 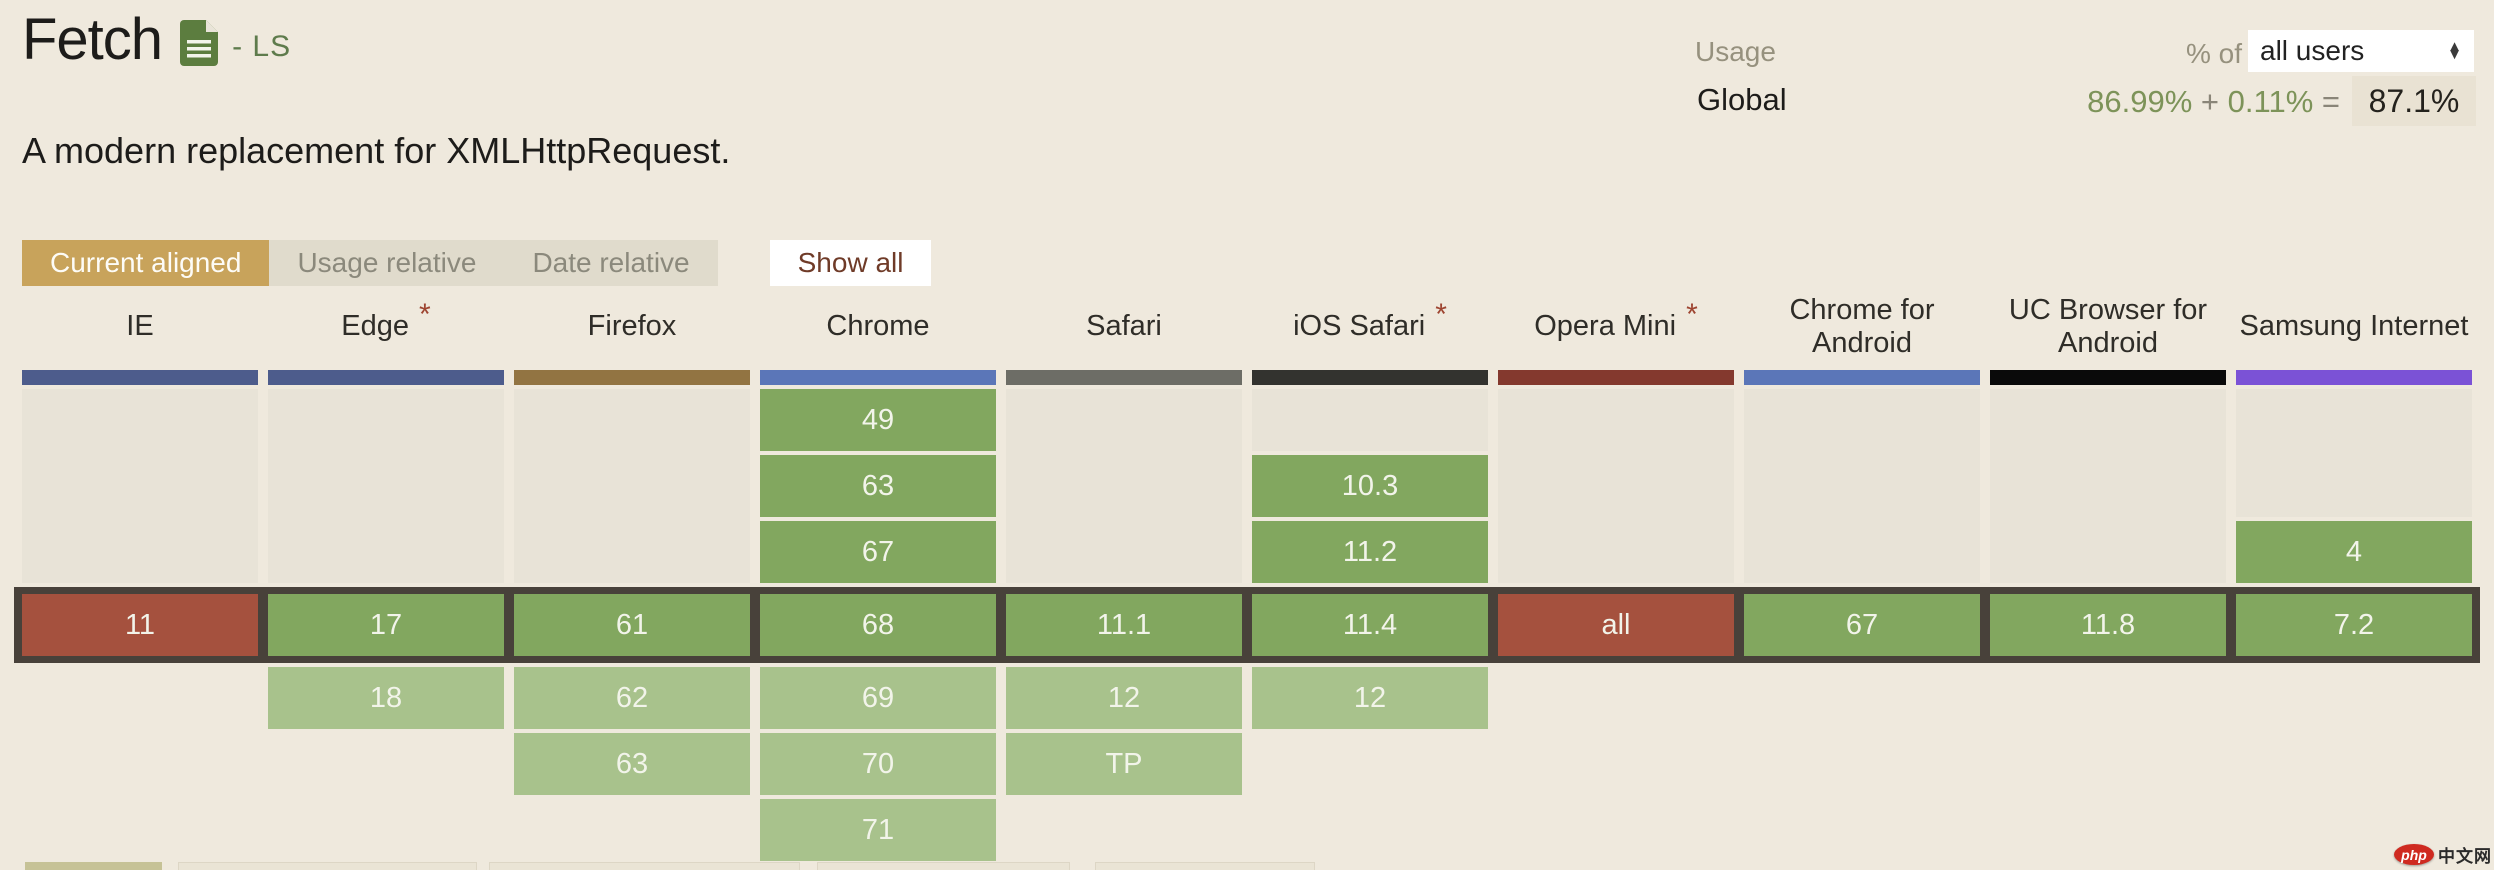 I want to click on current-version-cell: 11.4, so click(x=1370, y=625).